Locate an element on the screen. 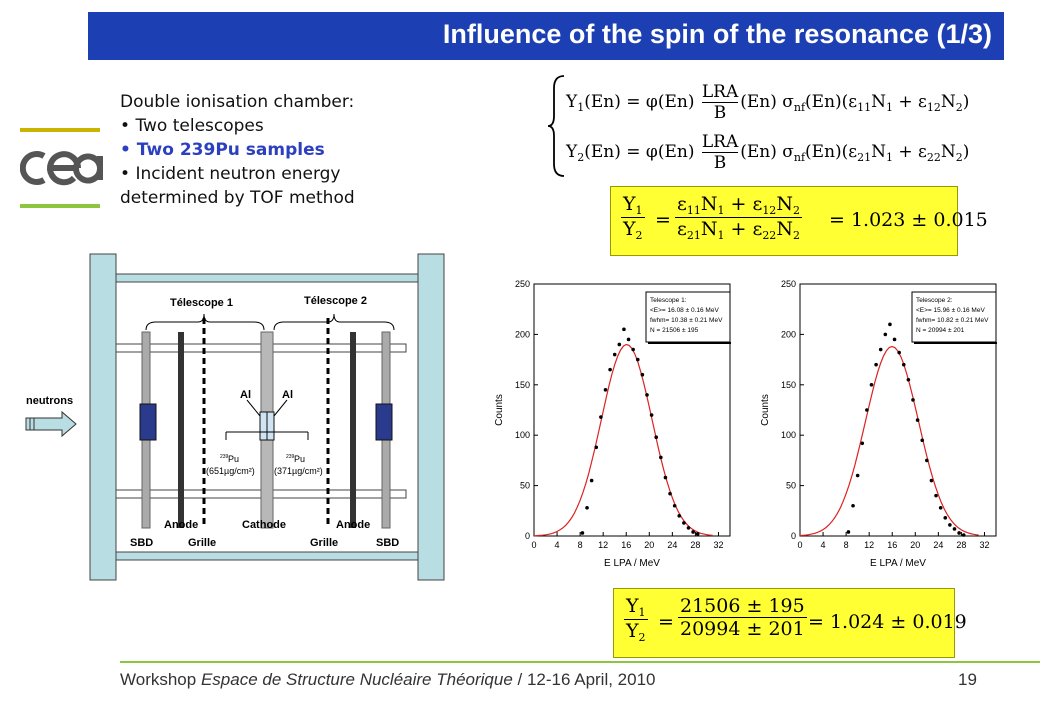 The height and width of the screenshot is (720, 1040). legend-line: Telescope 2: is located at coordinates (934, 300).